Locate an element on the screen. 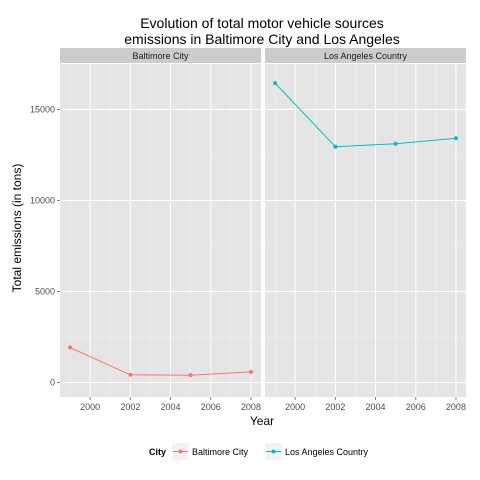  series-line-los-angeles-country is located at coordinates (365, 115).